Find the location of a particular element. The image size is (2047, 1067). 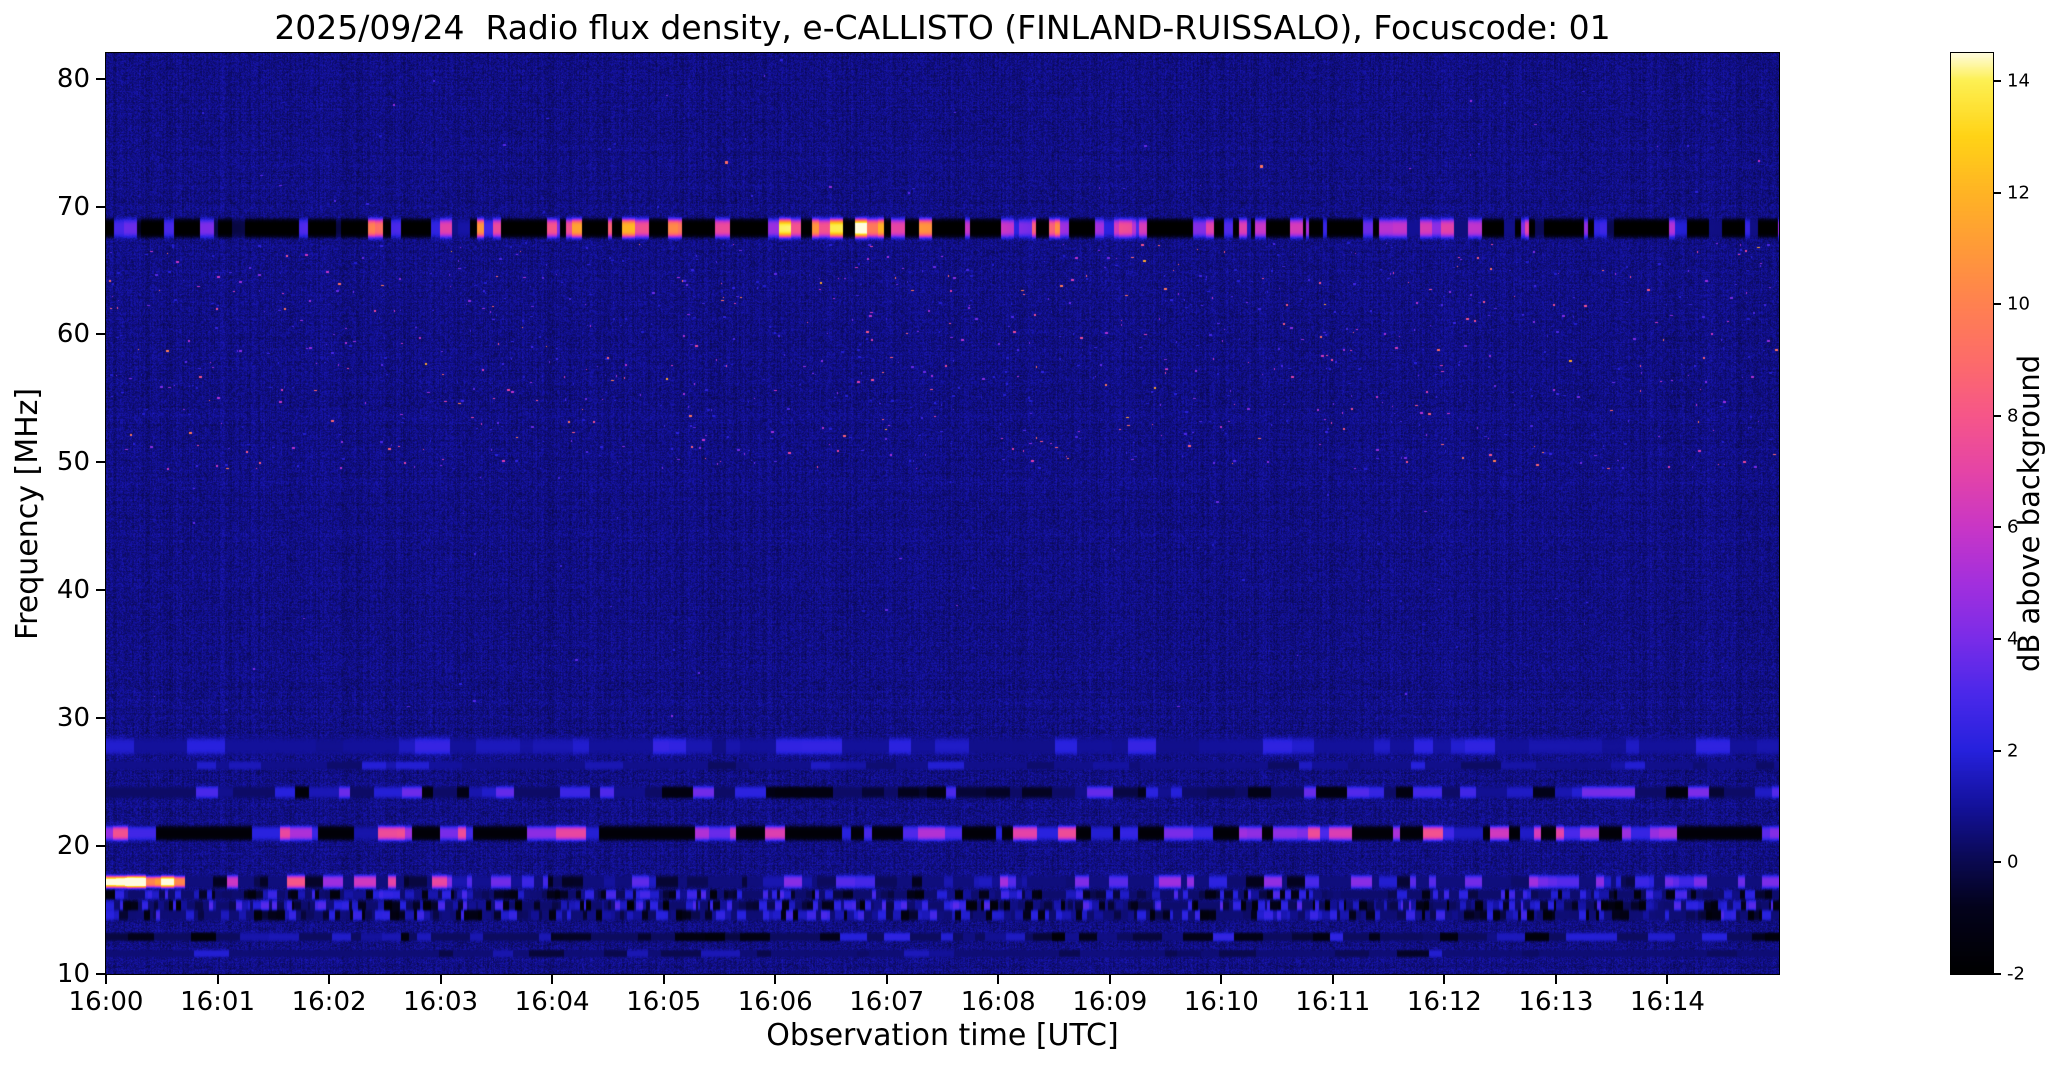

x-tick-label: 16:02 is located at coordinates (329, 1002).